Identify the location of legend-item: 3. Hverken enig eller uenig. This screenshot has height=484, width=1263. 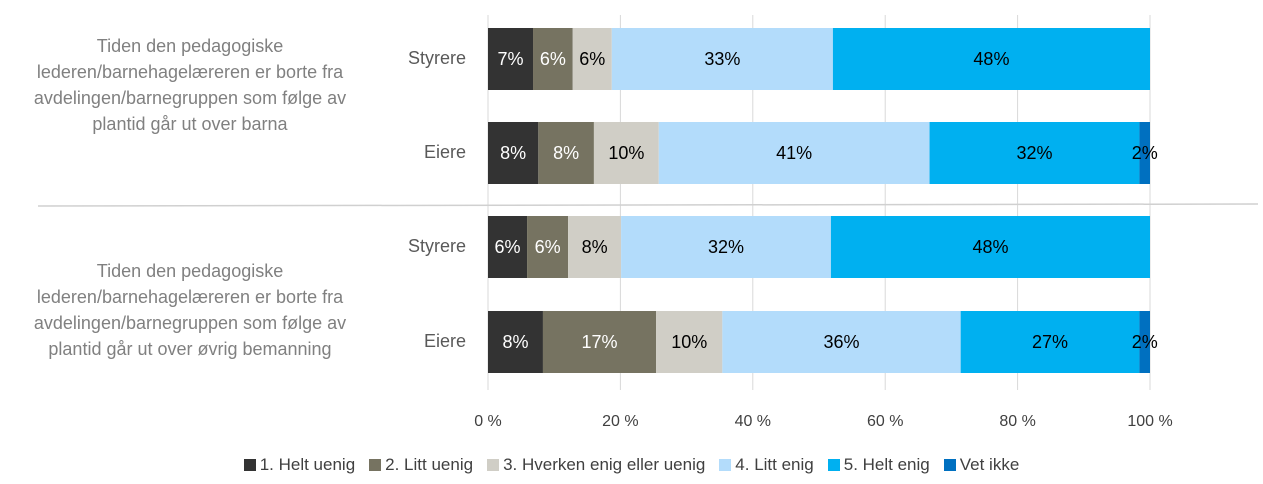
(596, 465).